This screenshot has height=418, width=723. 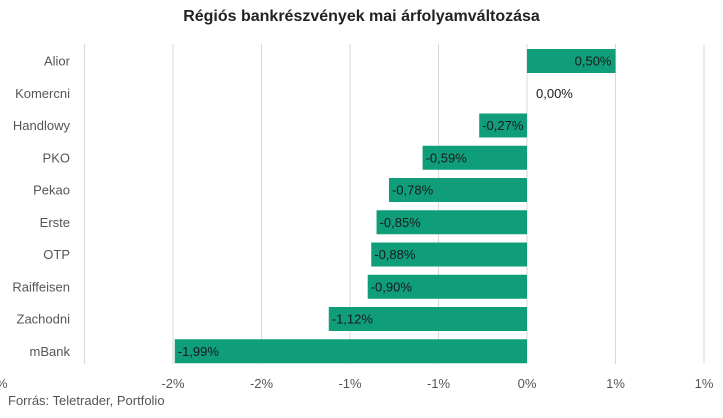 I want to click on category-label: Raiffeisen, so click(x=41, y=286).